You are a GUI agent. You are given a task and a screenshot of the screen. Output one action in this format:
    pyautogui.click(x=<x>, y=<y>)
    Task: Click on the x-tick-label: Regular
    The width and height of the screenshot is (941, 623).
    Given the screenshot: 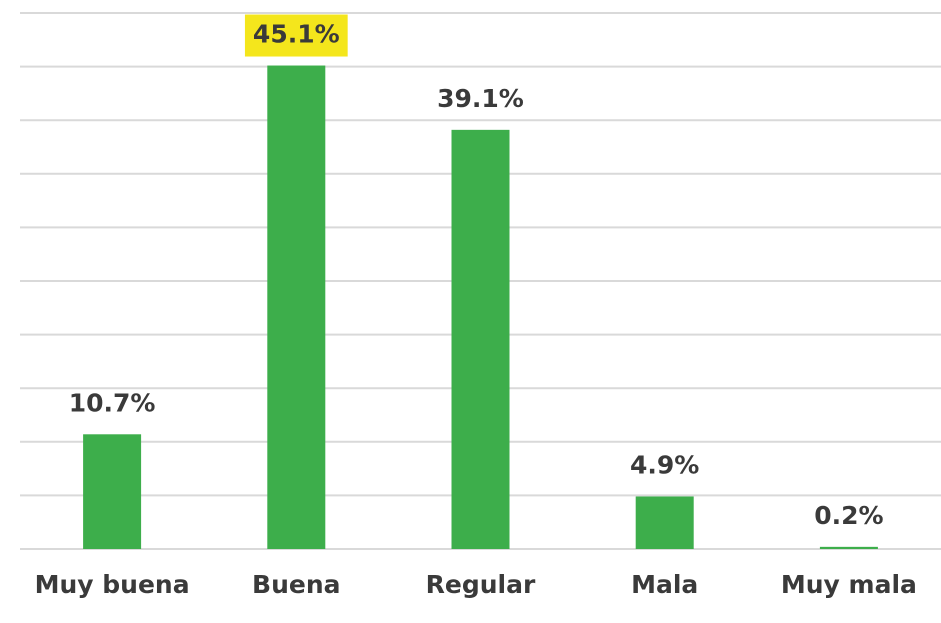 What is the action you would take?
    pyautogui.click(x=481, y=584)
    